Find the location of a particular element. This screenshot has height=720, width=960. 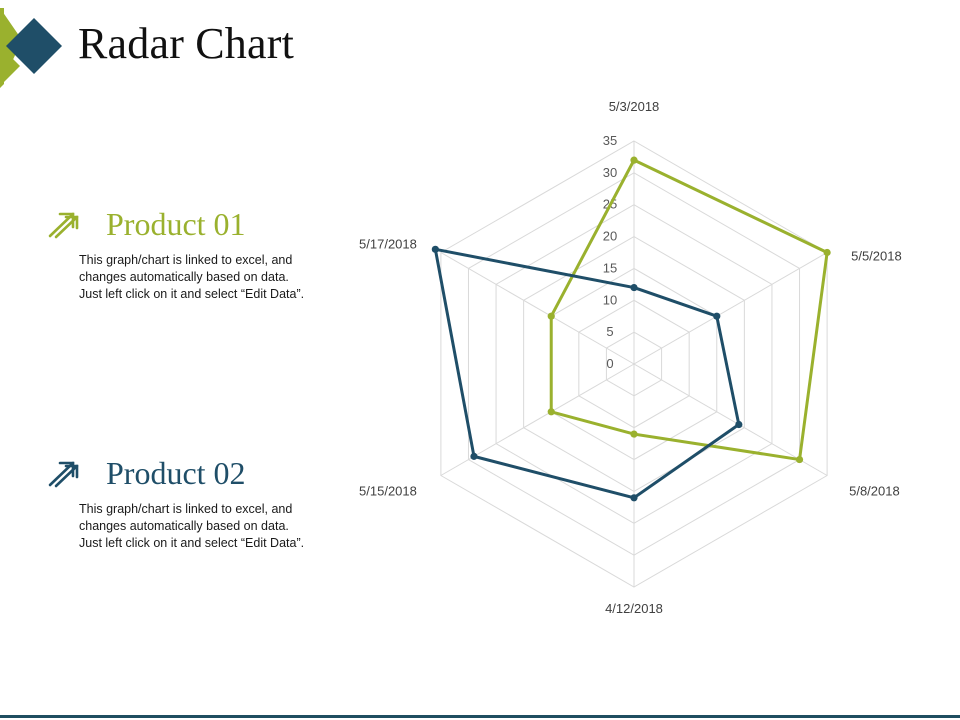

radial-tick-label: 5 is located at coordinates (609, 331).